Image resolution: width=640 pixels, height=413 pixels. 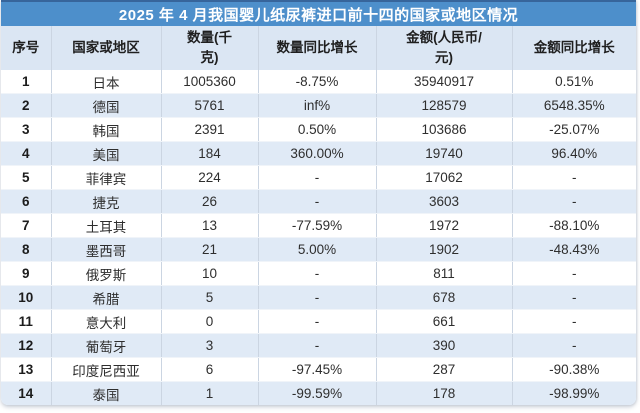 What do you see at coordinates (444, 105) in the screenshot?
I see `amount-cell: 128579` at bounding box center [444, 105].